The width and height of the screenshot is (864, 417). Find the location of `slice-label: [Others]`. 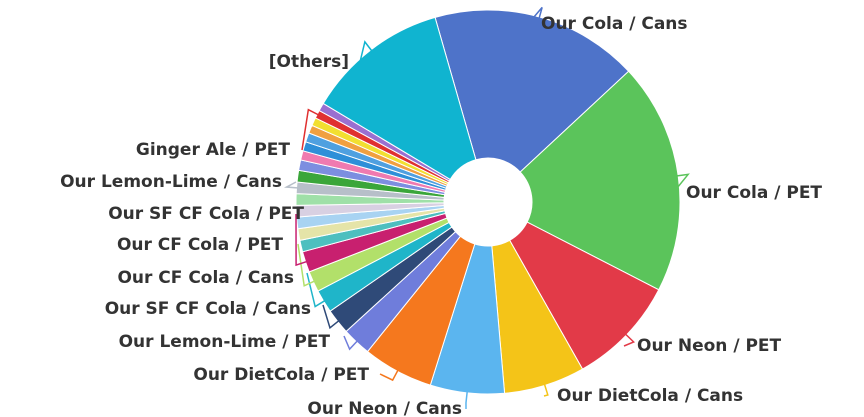

slice-label: [Others] is located at coordinates (309, 62).